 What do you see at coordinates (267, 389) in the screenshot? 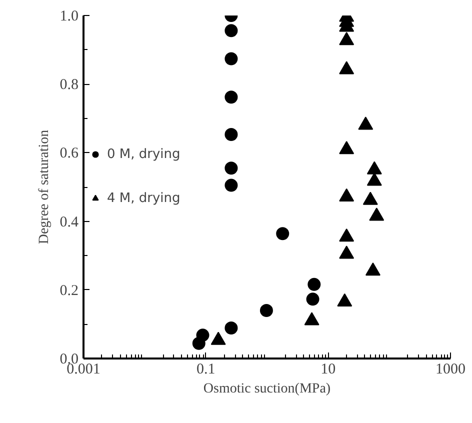
I see `x-axis-title: Osmotic suction(MPa)` at bounding box center [267, 389].